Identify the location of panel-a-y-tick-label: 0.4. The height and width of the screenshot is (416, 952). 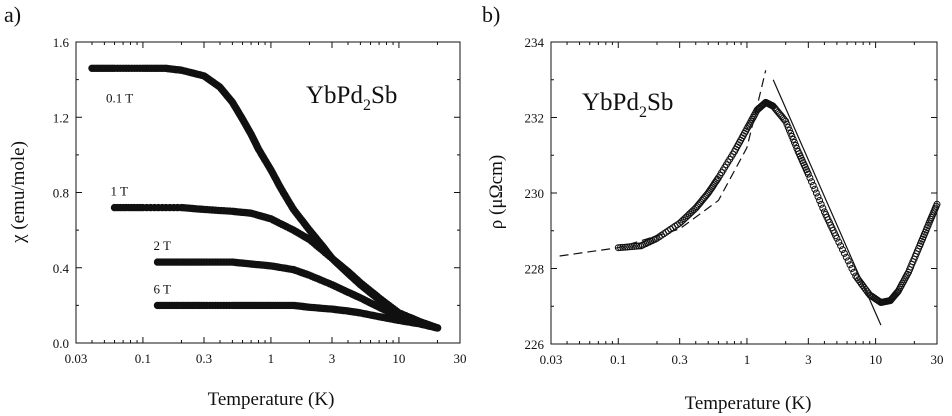
(61, 268).